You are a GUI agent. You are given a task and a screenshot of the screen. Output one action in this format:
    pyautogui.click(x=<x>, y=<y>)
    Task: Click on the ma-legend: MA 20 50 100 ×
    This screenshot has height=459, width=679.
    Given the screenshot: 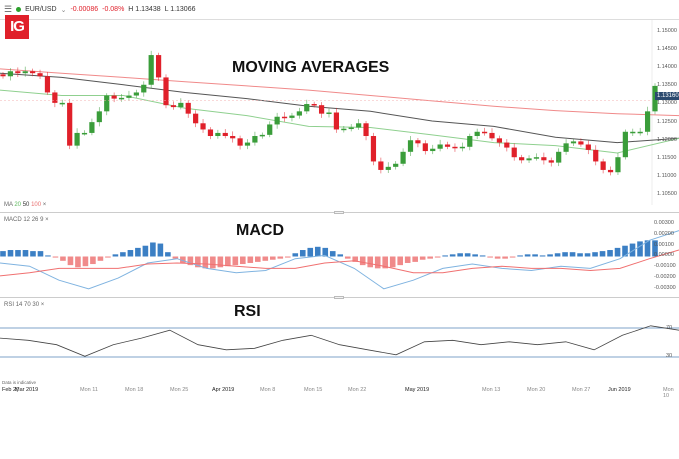 What is the action you would take?
    pyautogui.click(x=25, y=205)
    